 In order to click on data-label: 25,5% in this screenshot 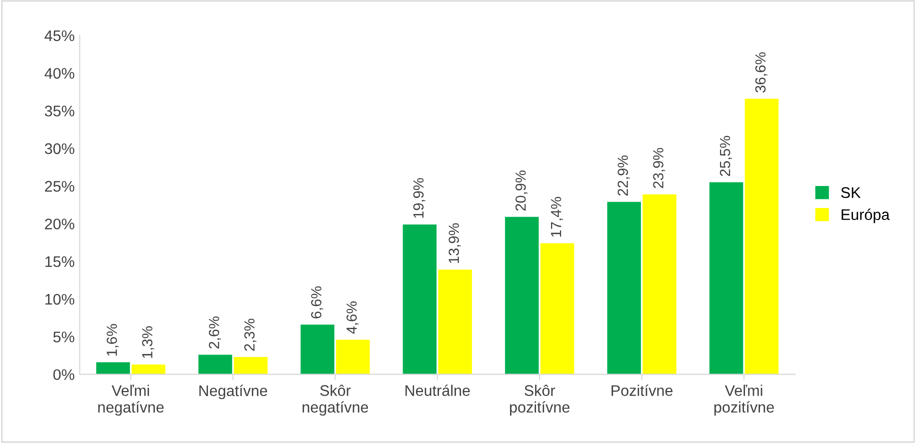, I will do `click(726, 156)`.